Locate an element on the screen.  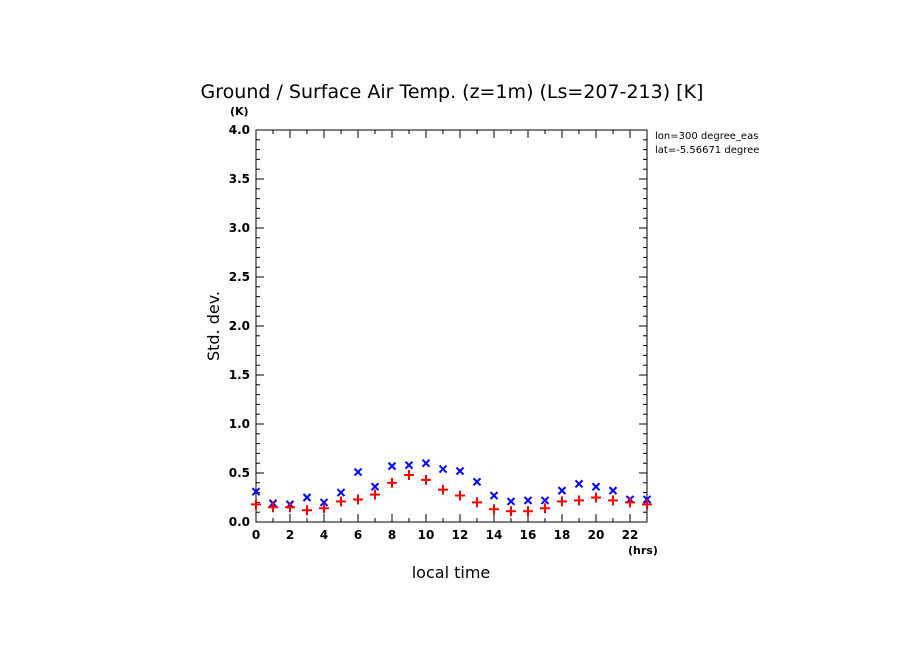
x-tick-label: 10 is located at coordinates (426, 535).